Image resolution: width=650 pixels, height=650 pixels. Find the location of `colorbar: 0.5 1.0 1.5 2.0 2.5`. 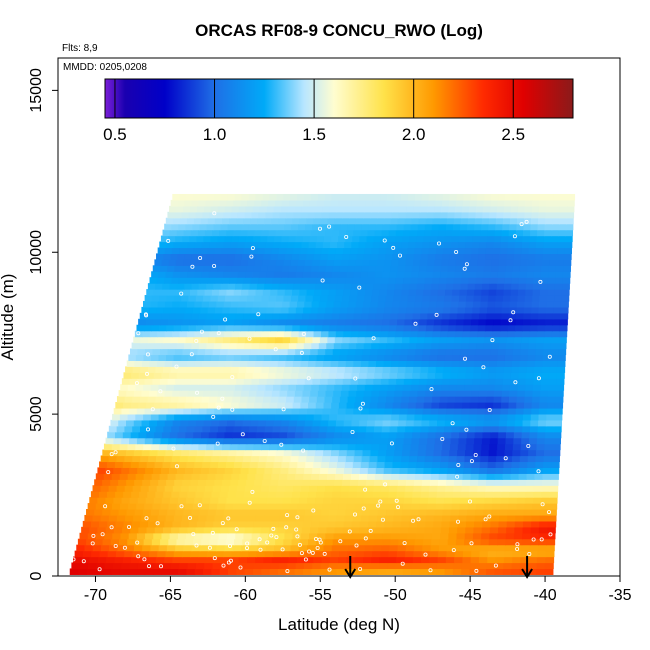

colorbar: 0.5 1.0 1.5 2.0 2.5 is located at coordinates (338, 111).